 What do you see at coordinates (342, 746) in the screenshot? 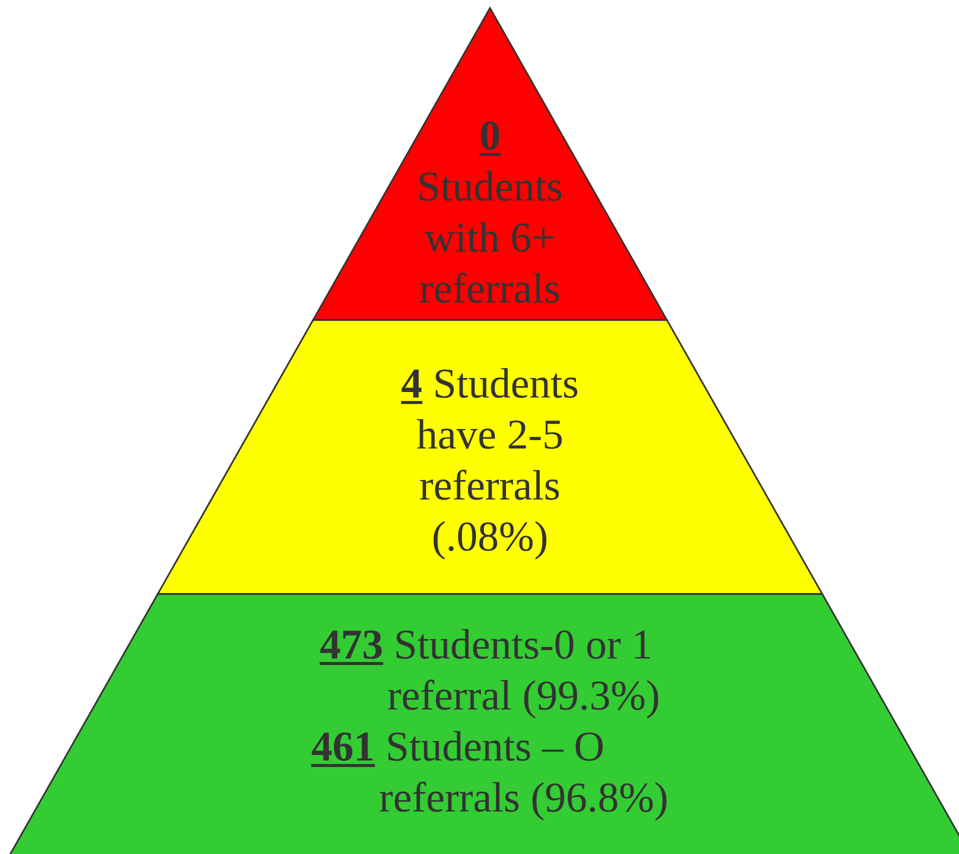
I see `data-label: 461` at bounding box center [342, 746].